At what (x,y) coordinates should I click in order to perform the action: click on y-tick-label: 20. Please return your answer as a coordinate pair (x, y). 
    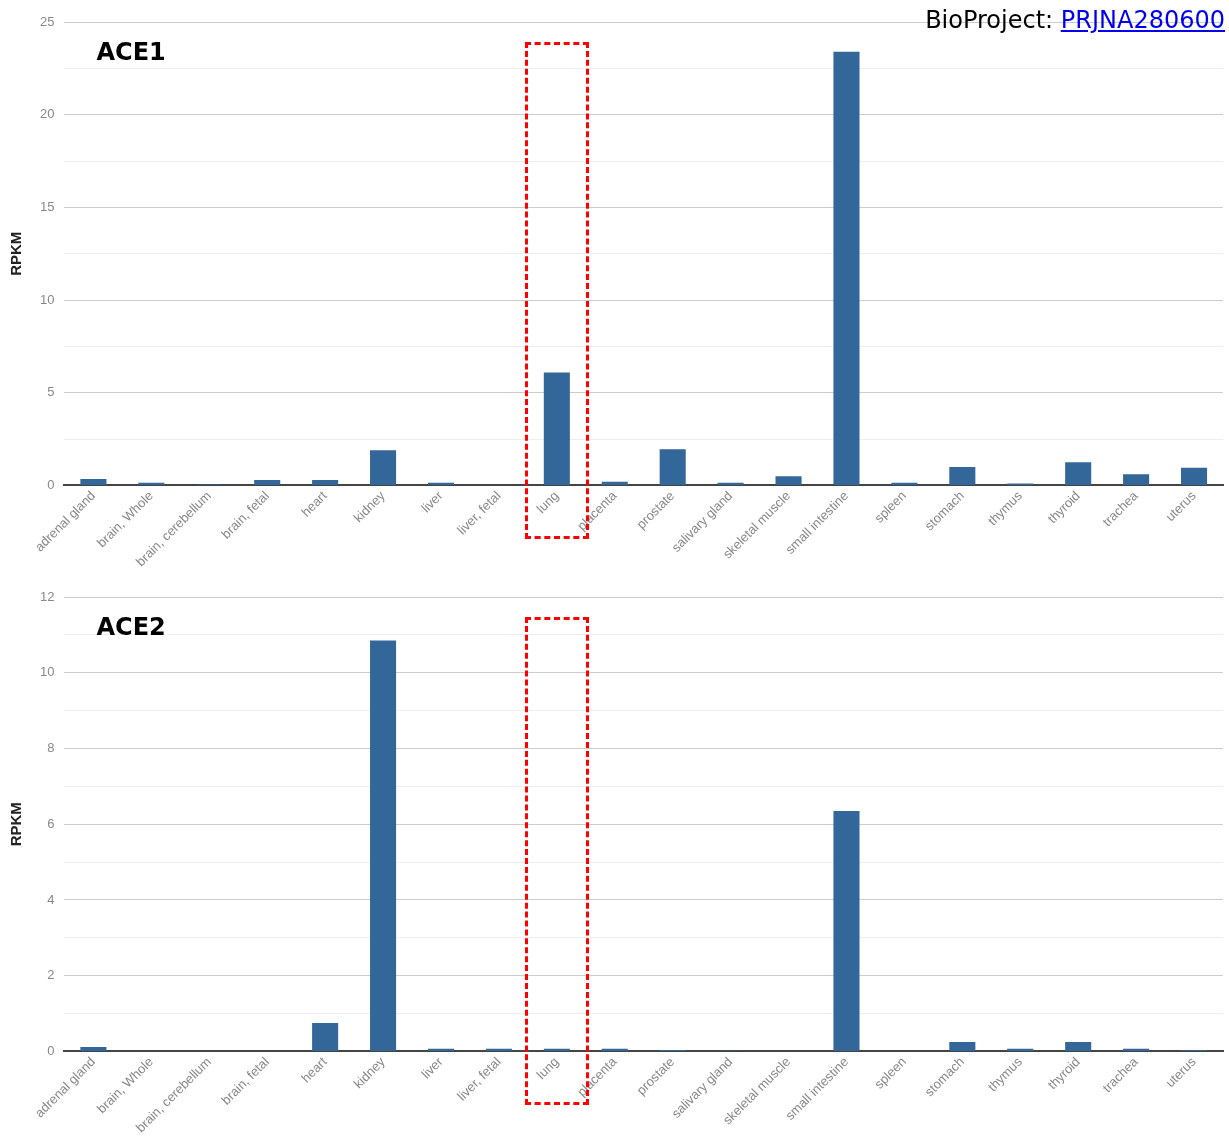
    Looking at the image, I should click on (47, 114).